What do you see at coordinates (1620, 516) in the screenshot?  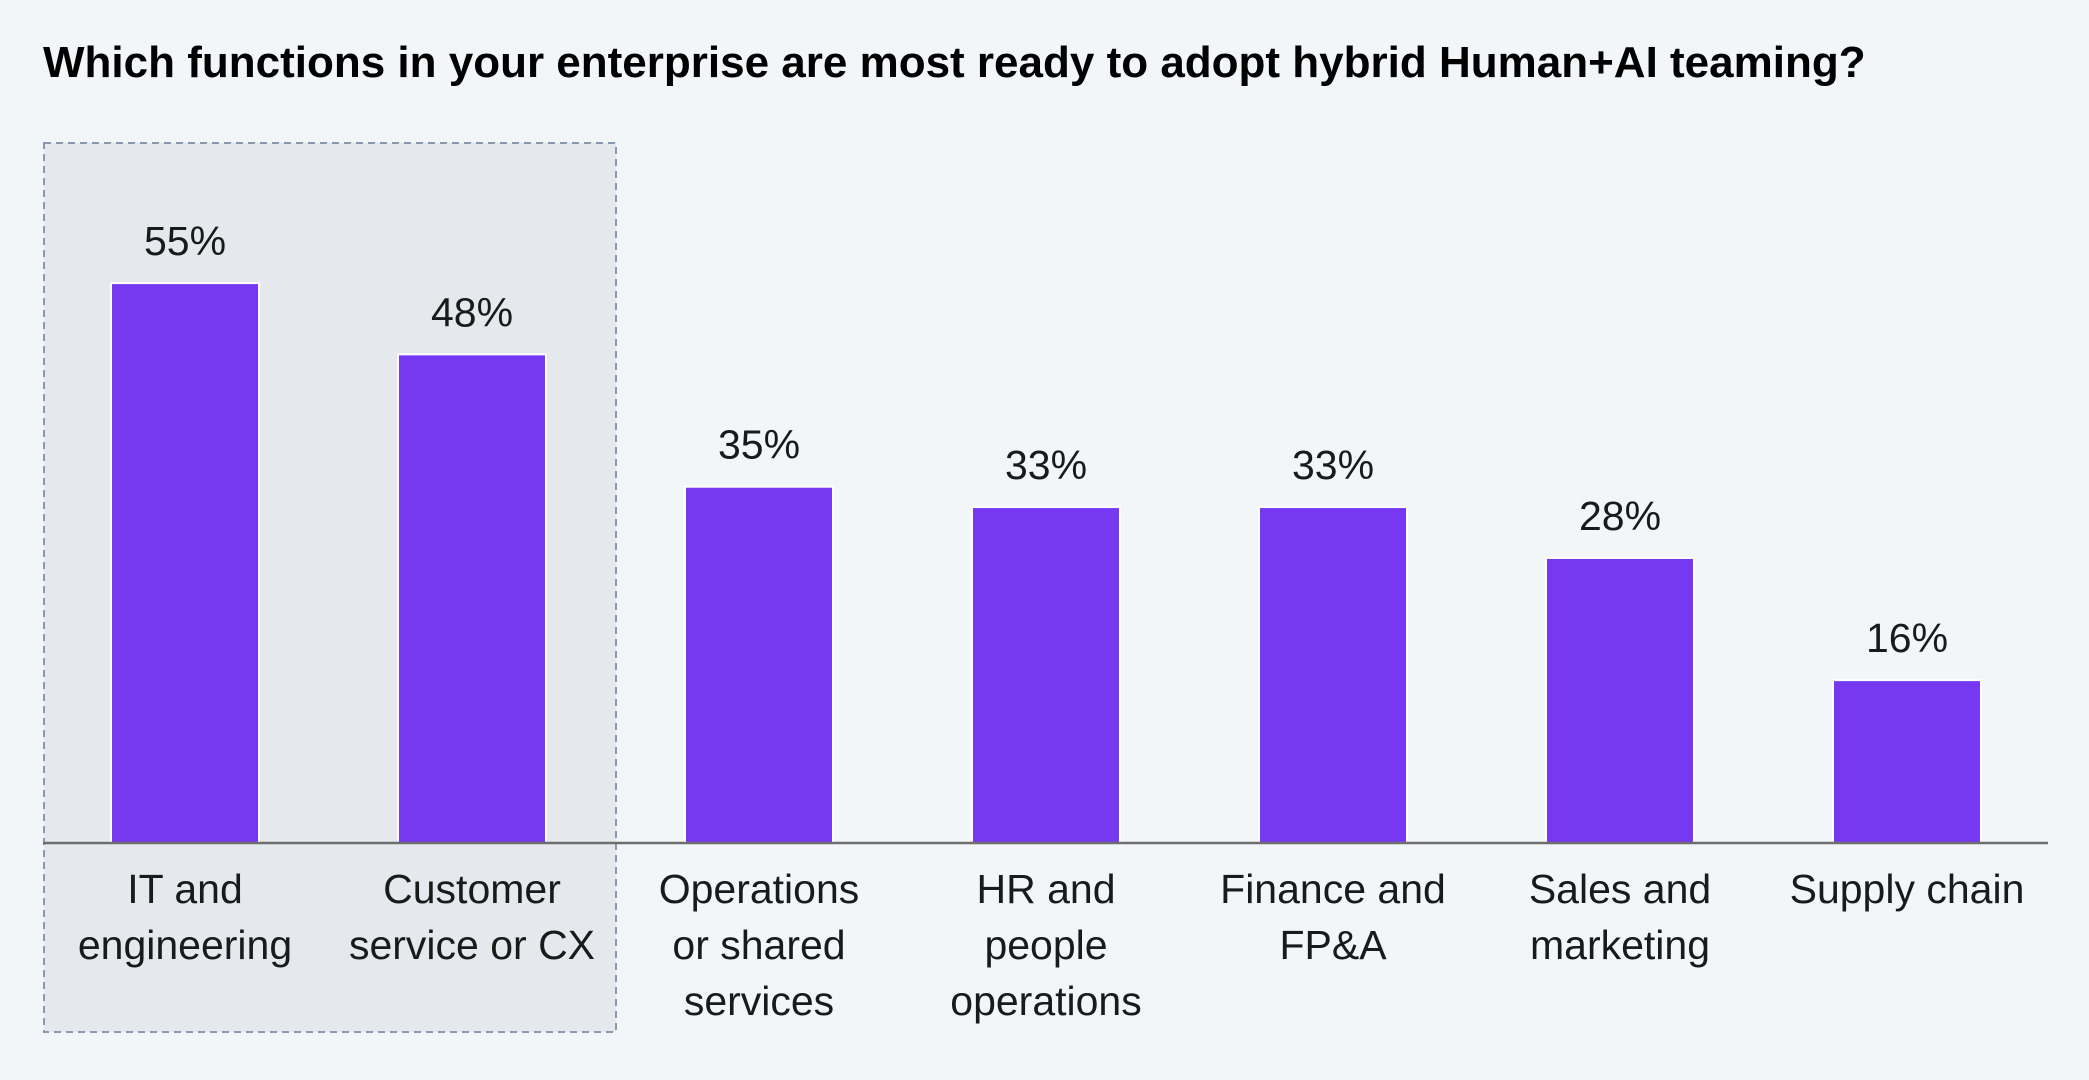 I see `data-label: 28%` at bounding box center [1620, 516].